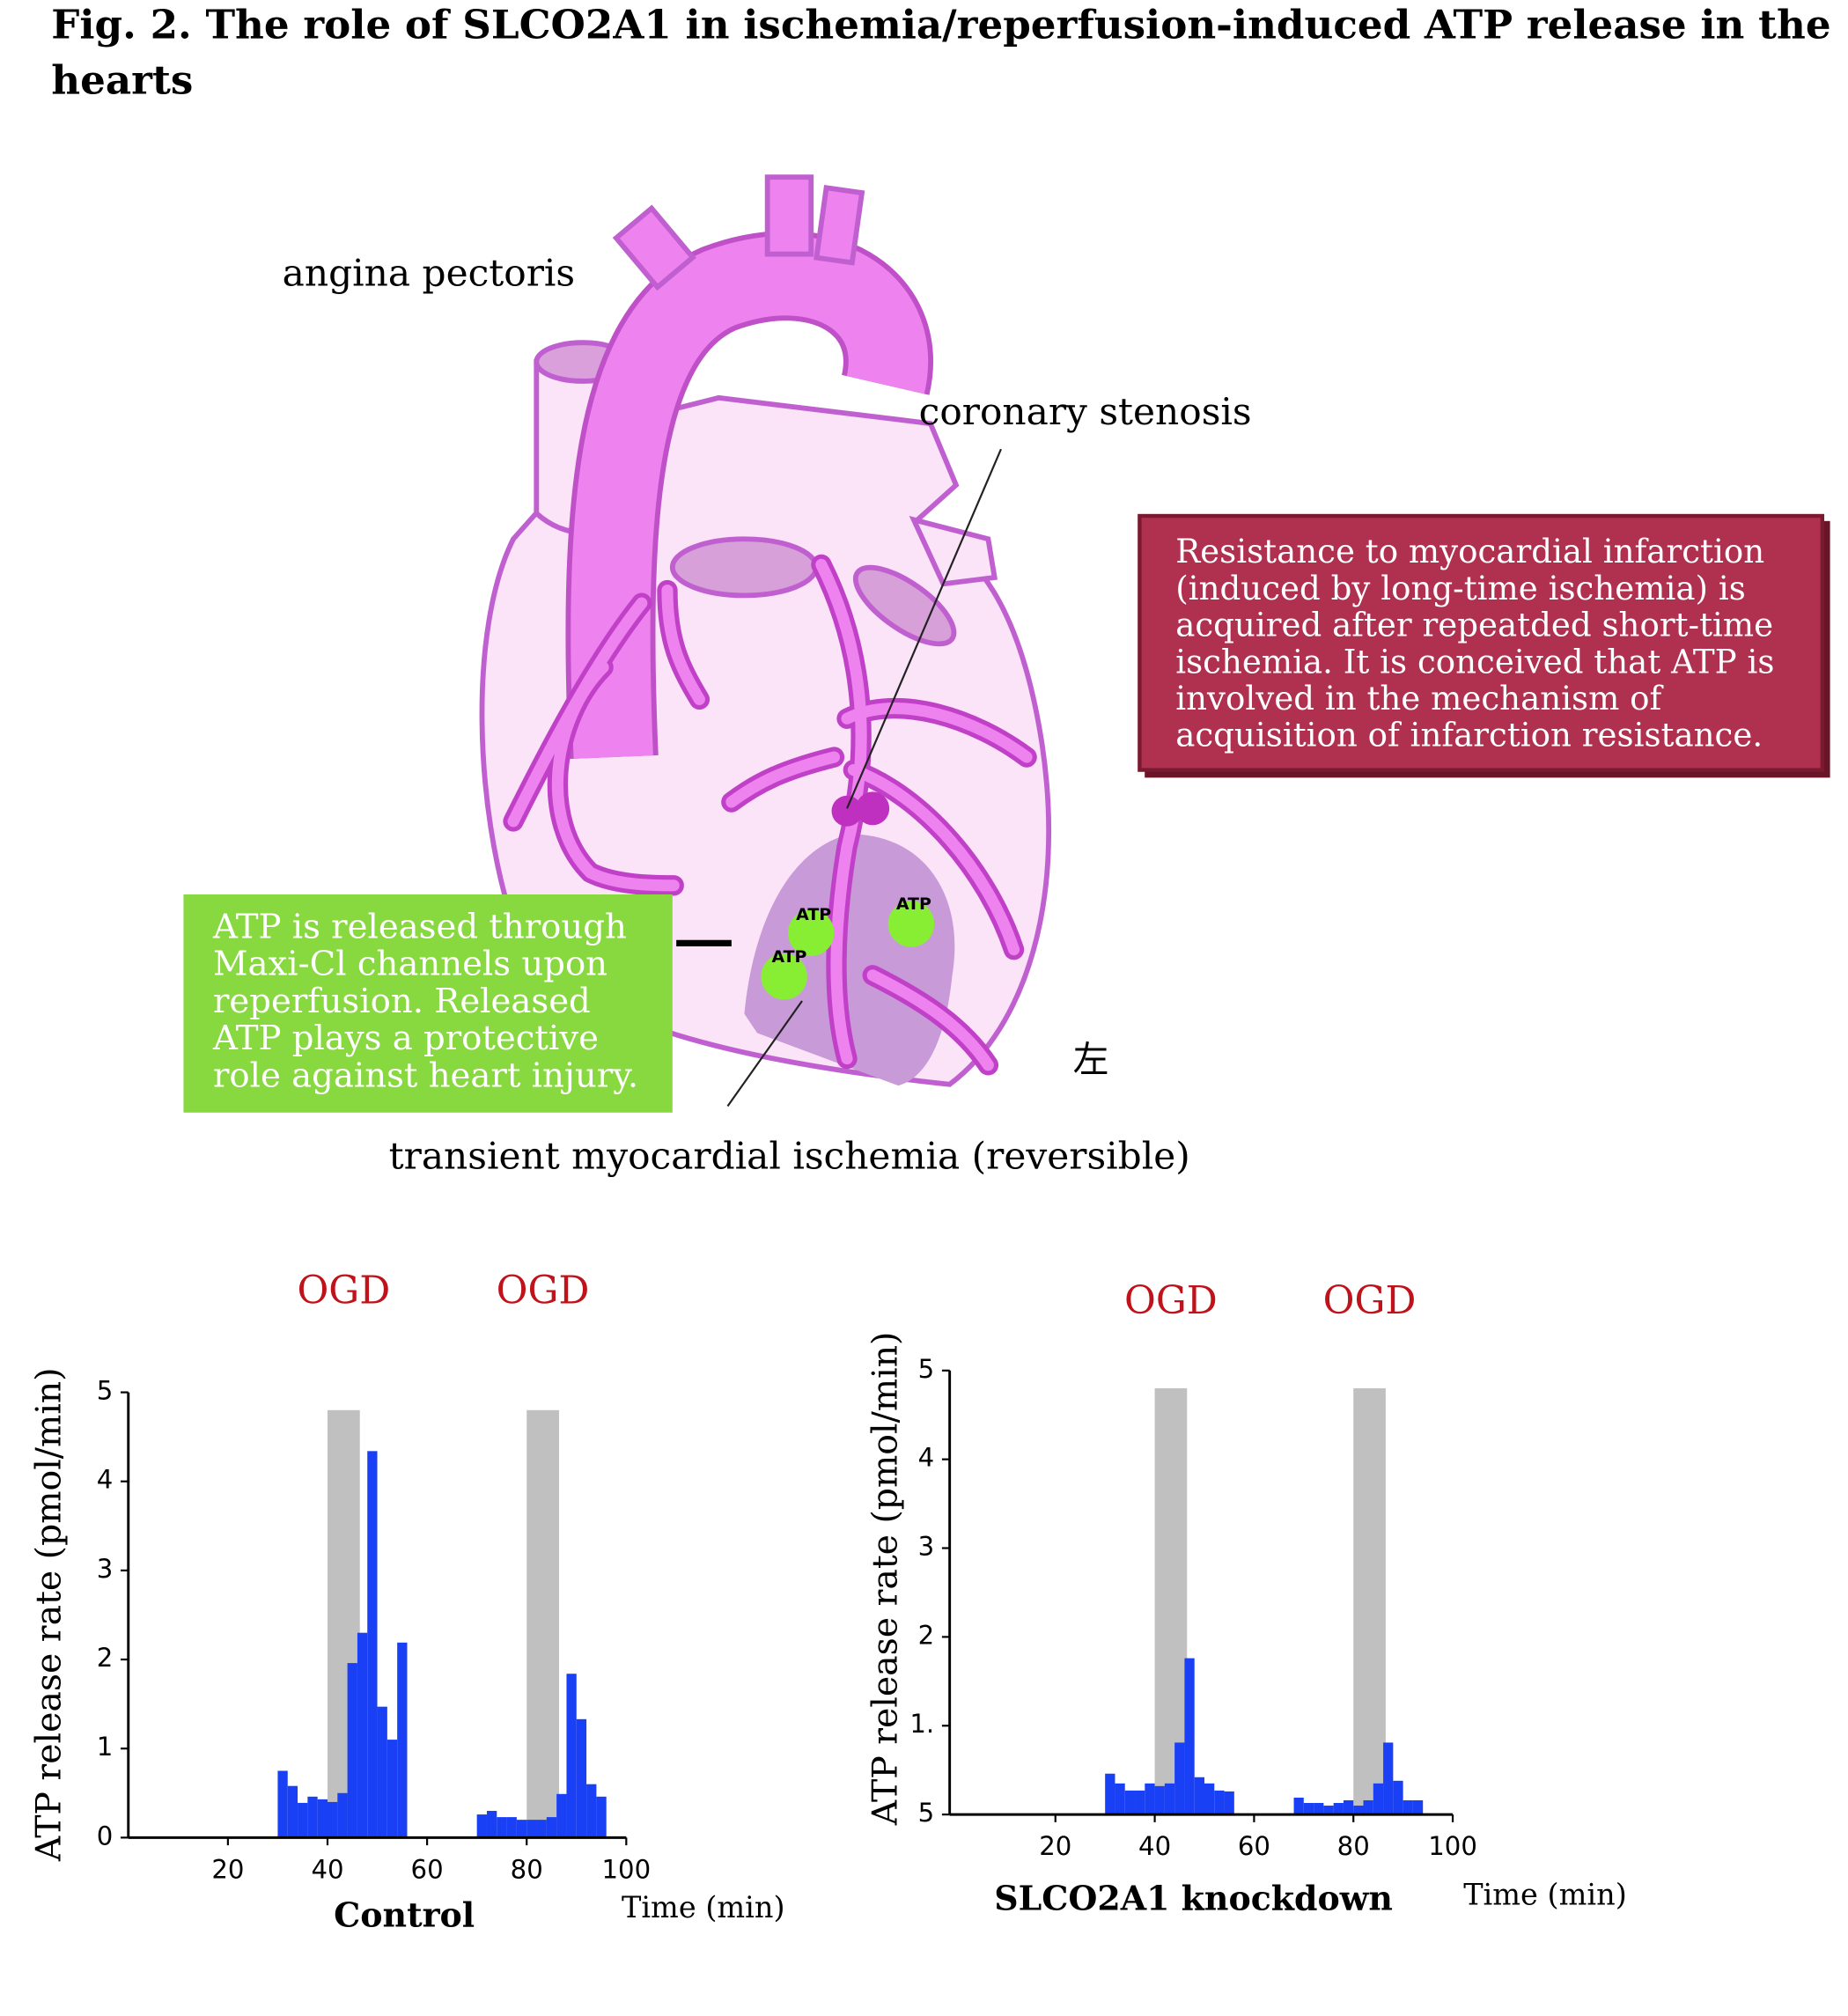 This screenshot has height=2016, width=1848. What do you see at coordinates (428, 1004) in the screenshot?
I see `green-box` at bounding box center [428, 1004].